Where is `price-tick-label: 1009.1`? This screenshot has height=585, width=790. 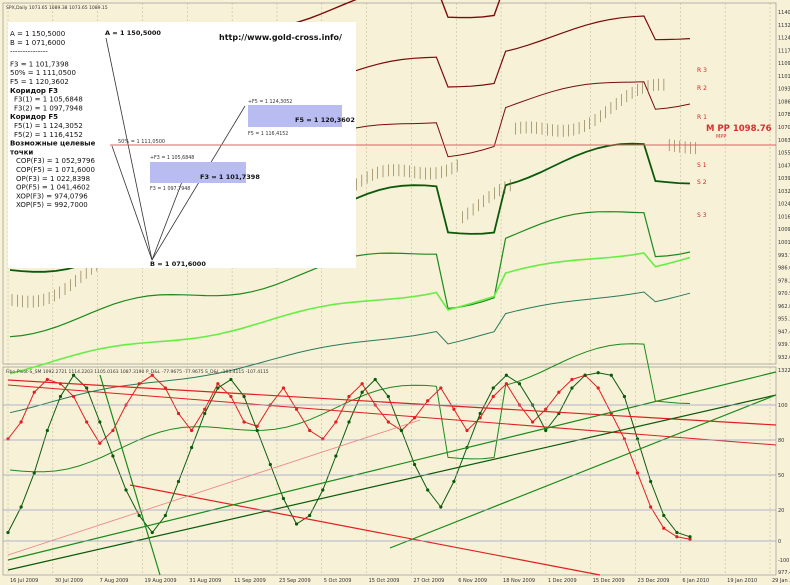
price-tick-label: 1009.1 is located at coordinates (784, 230).